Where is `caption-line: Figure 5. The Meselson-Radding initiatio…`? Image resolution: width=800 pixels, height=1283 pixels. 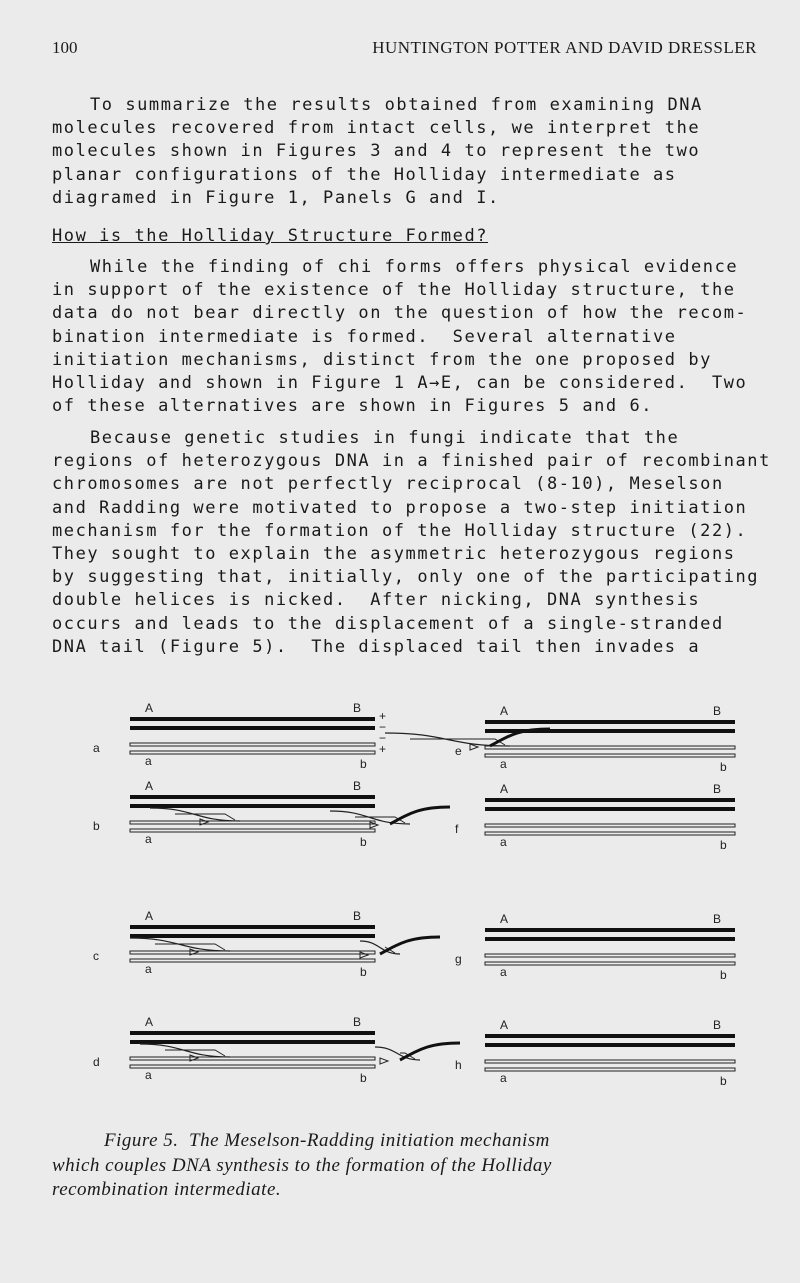
caption-line: Figure 5. The Meselson-Radding initiatio… is located at coordinates (327, 1140).